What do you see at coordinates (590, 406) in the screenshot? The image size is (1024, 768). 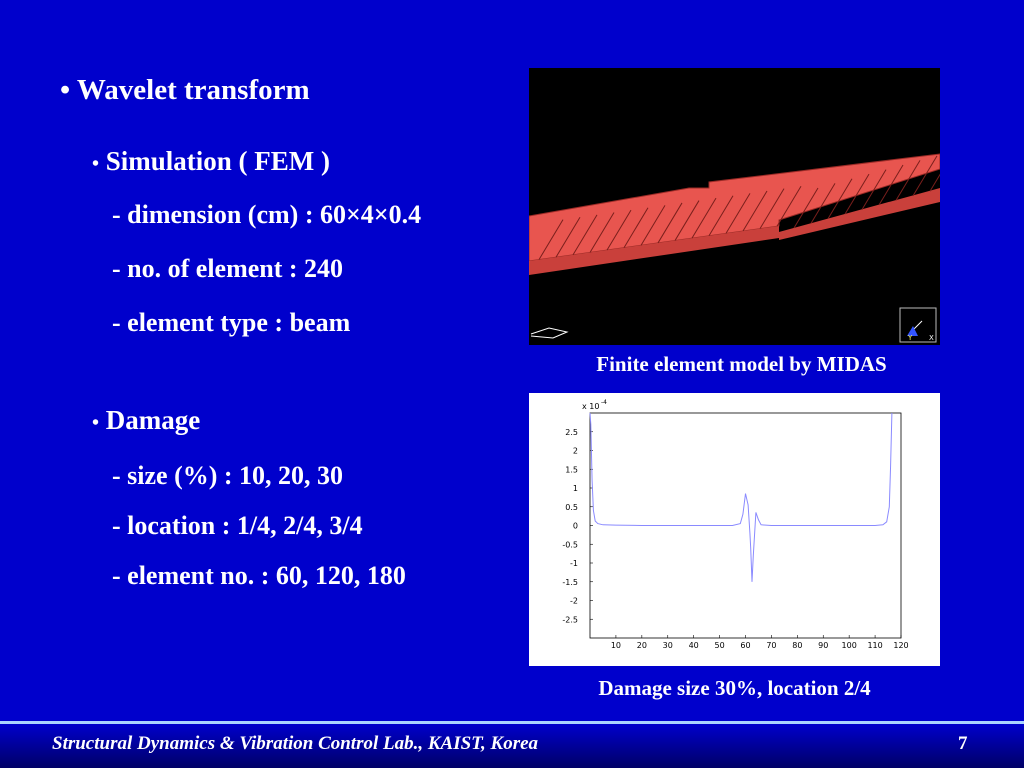 I see `plot-multiplier: x 10` at bounding box center [590, 406].